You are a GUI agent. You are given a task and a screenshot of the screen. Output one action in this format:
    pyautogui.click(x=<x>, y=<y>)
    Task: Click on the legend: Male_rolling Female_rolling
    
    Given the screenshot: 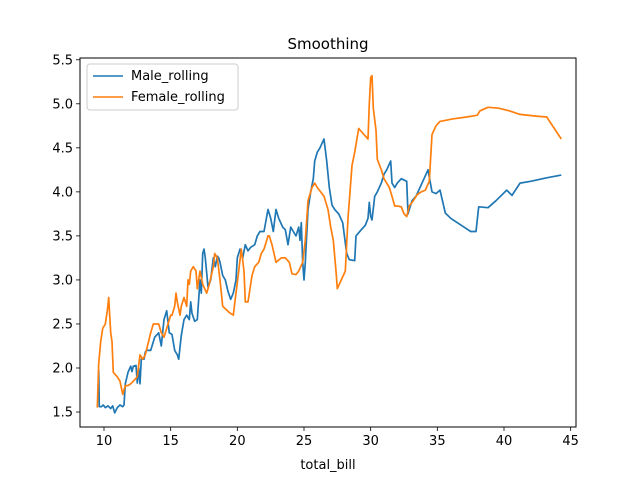 What is the action you would take?
    pyautogui.click(x=162, y=87)
    